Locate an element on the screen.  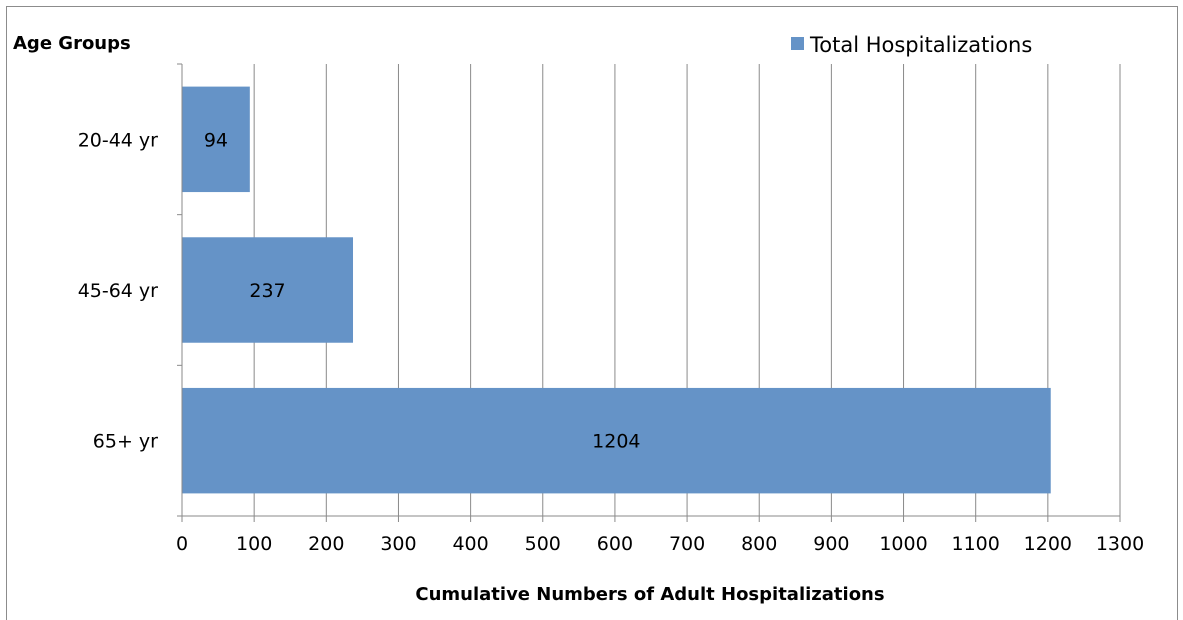
category-label: 45-64 yr is located at coordinates (118, 291).